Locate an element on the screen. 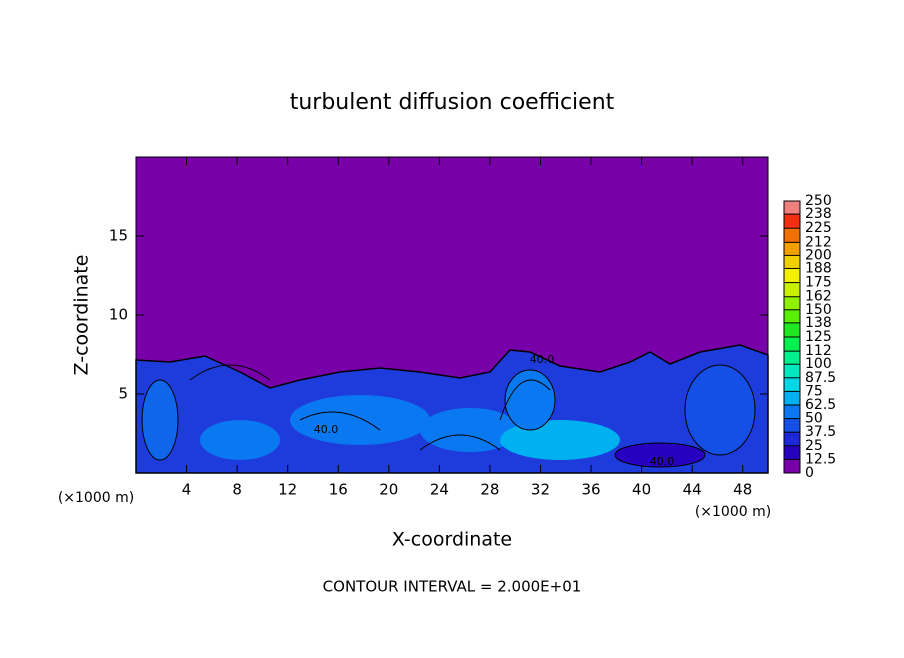  x-tick-label: 8 is located at coordinates (237, 490).